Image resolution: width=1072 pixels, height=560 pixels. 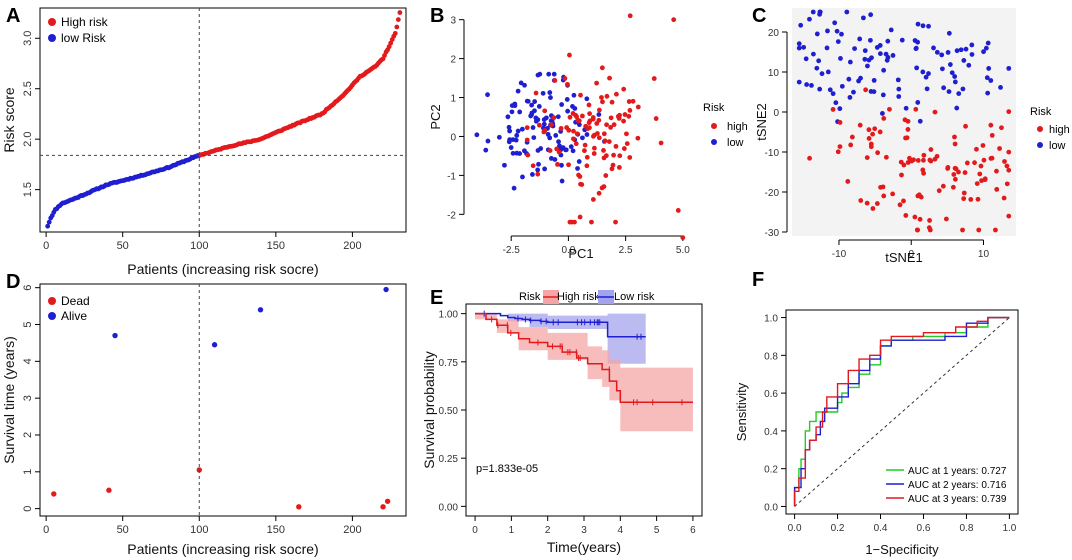 What do you see at coordinates (28, 398) in the screenshot?
I see `y-tick-label: 3` at bounding box center [28, 398].